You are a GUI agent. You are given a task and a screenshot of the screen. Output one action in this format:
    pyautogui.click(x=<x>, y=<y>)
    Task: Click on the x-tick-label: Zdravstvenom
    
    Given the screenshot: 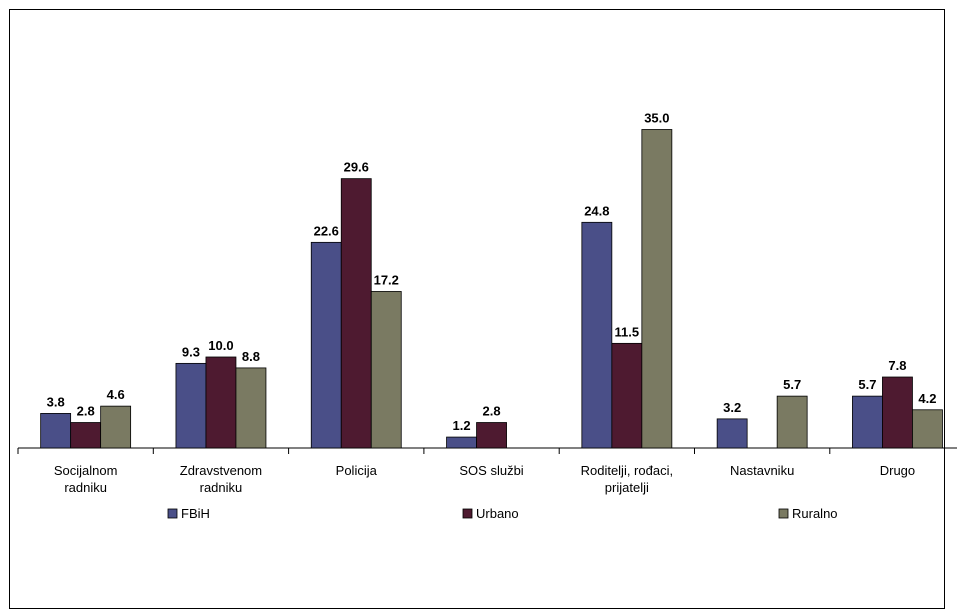 What is the action you would take?
    pyautogui.click(x=221, y=470)
    